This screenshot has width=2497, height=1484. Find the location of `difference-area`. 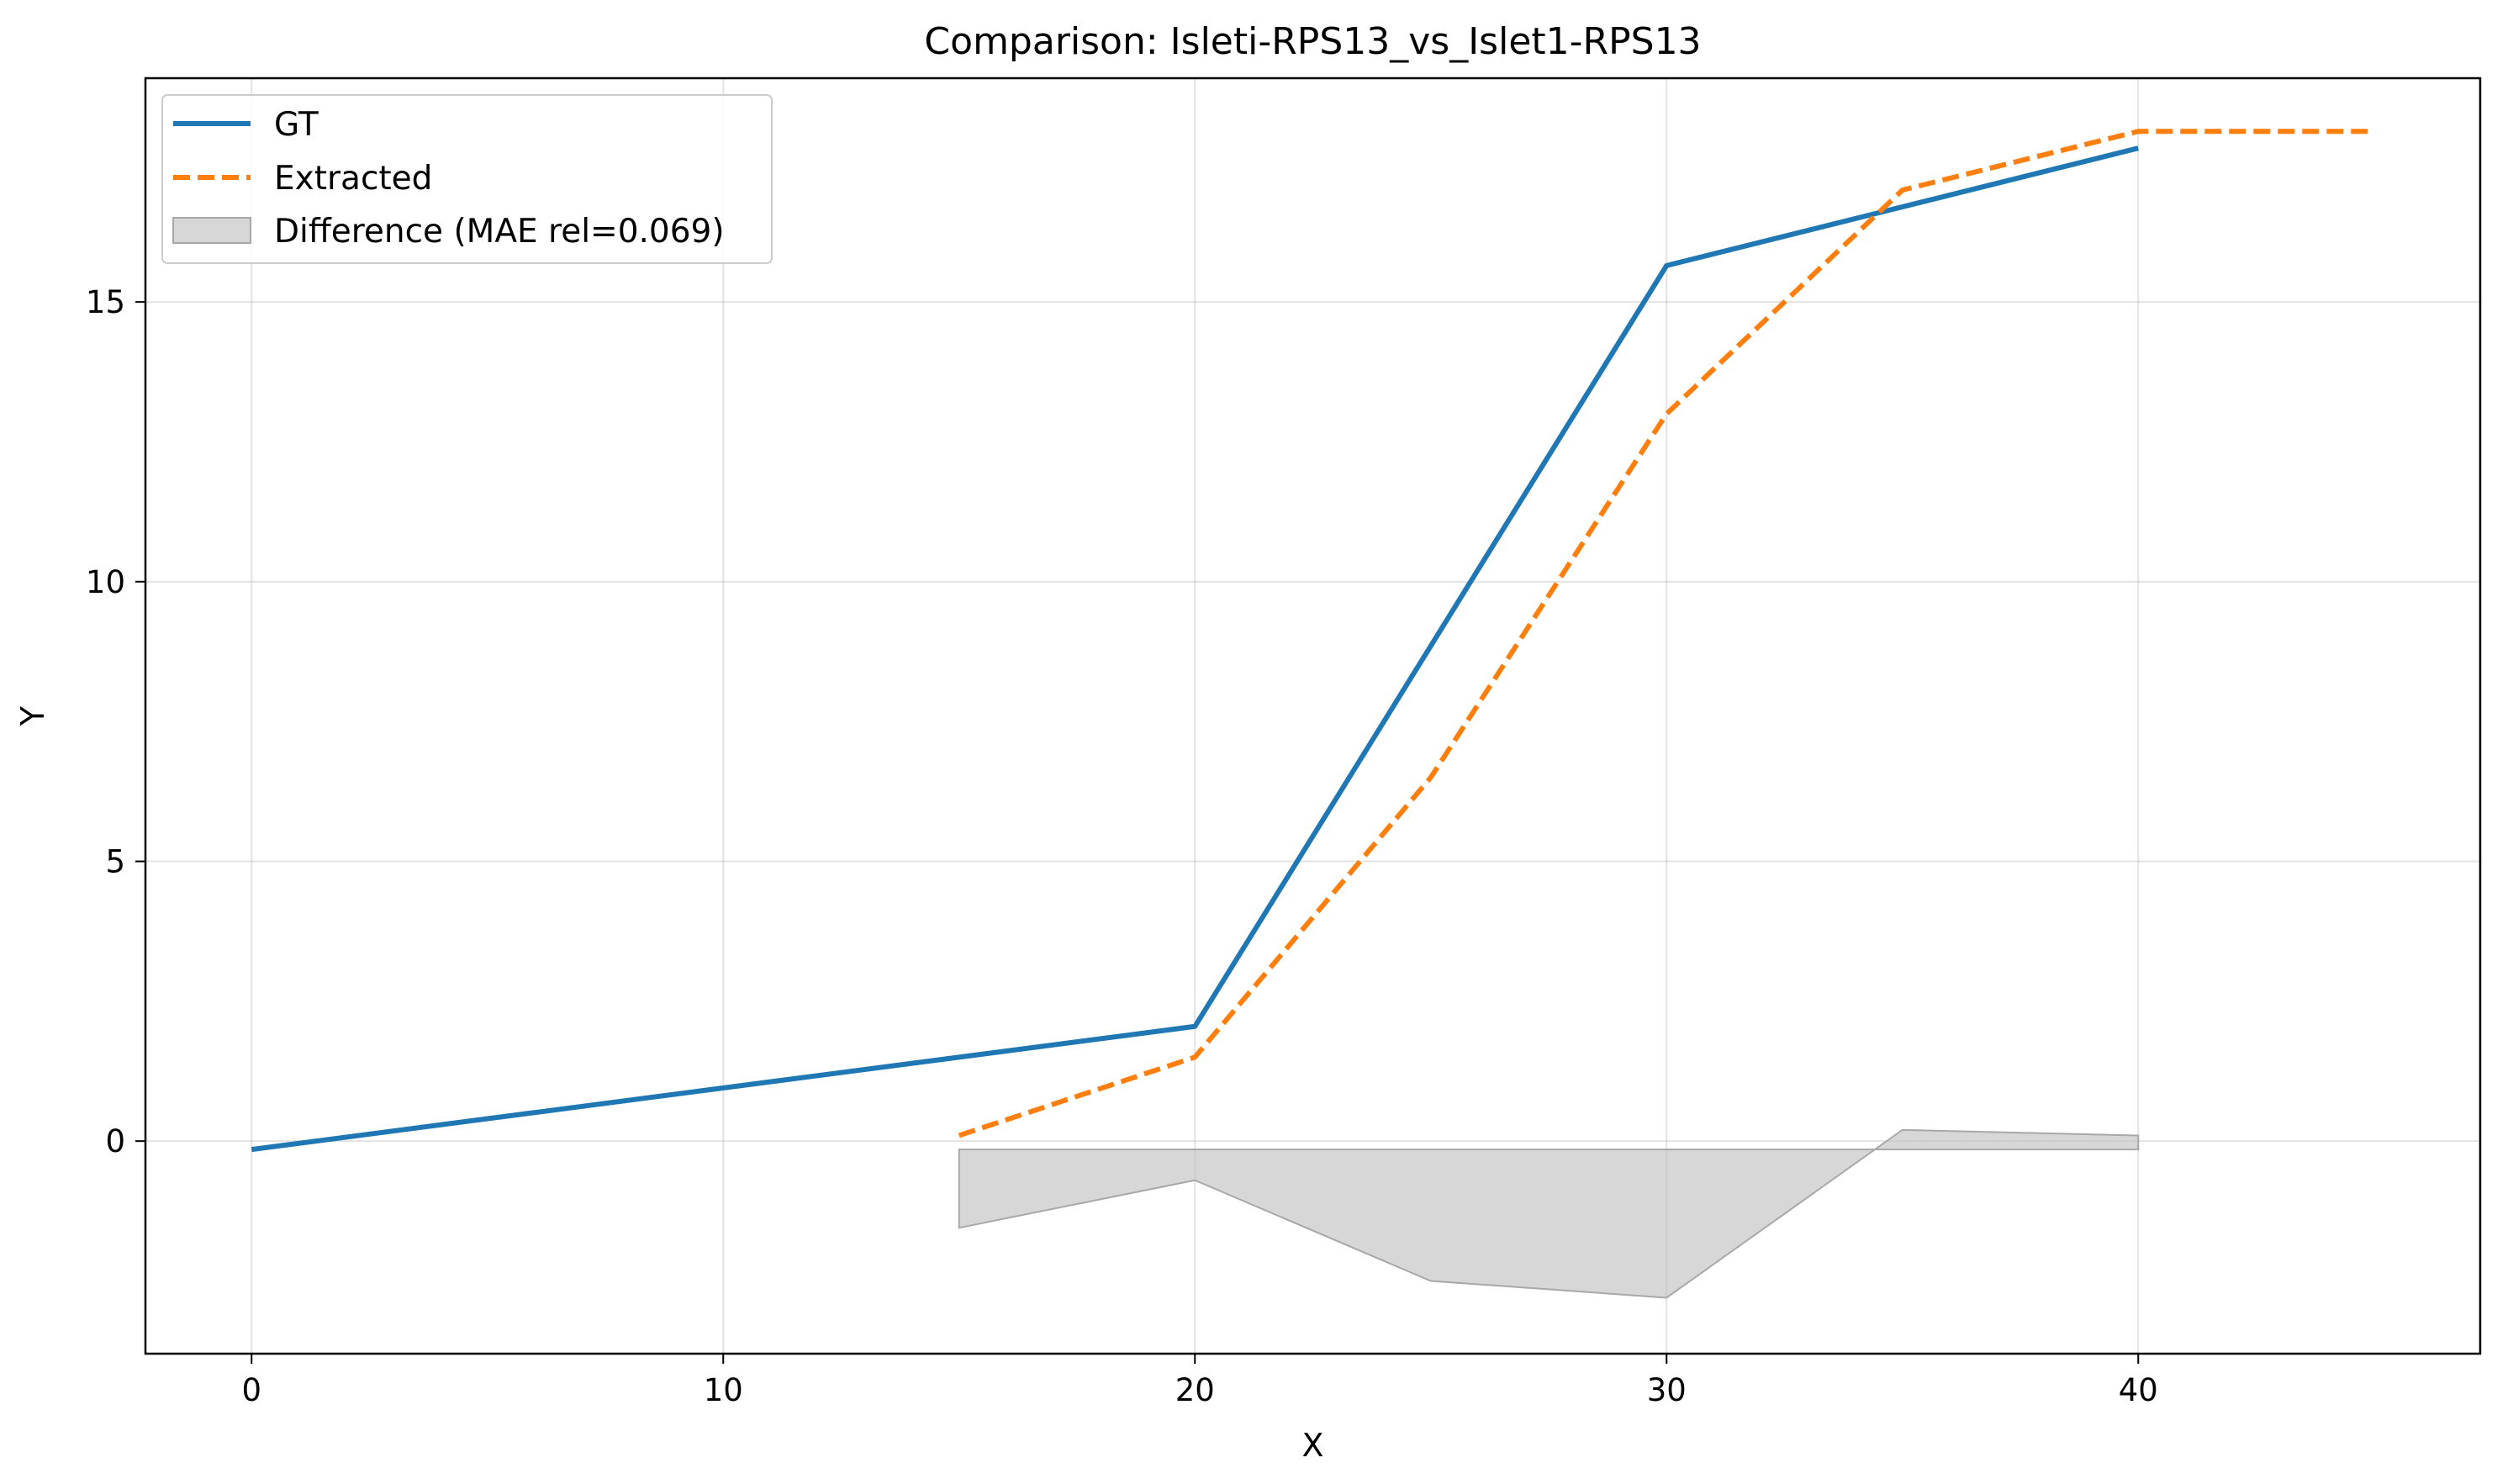

difference-area is located at coordinates (1549, 1213).